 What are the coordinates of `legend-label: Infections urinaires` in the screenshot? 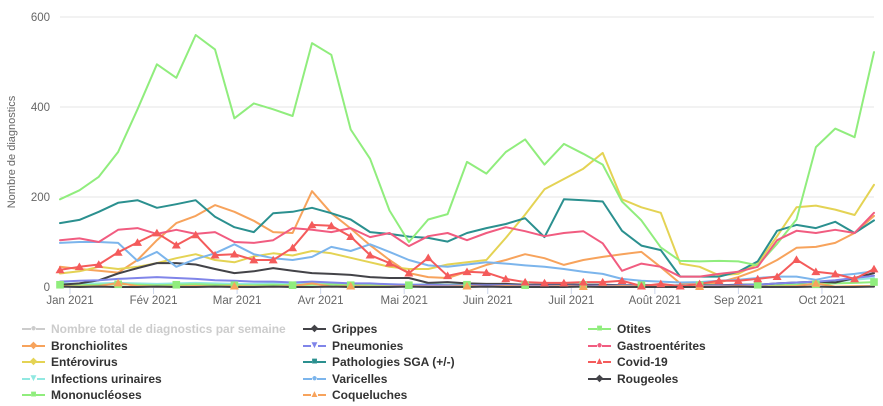 It's located at (106, 378).